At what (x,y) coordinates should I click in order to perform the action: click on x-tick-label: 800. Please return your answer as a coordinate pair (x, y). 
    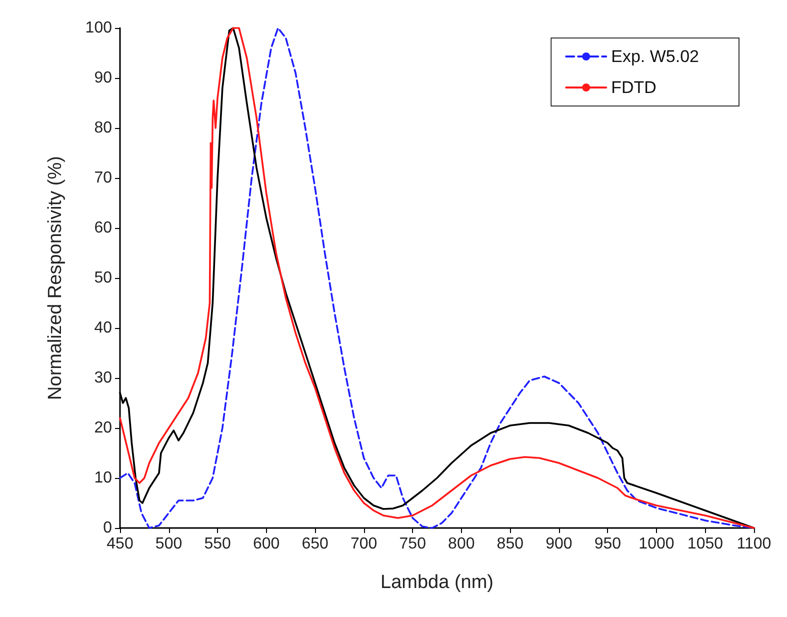
    Looking at the image, I should click on (461, 544).